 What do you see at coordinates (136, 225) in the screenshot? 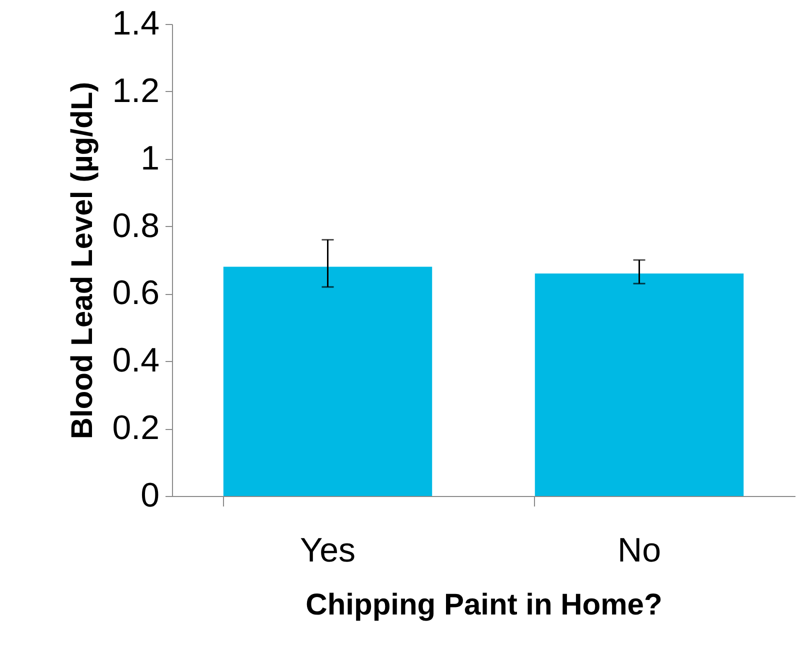
I see `y-tick-label: 0.8` at bounding box center [136, 225].